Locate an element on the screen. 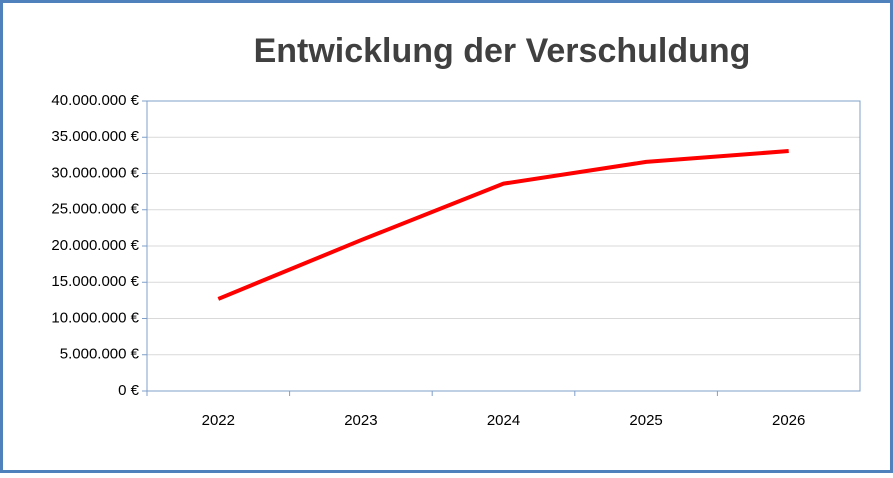 This screenshot has height=478, width=893. y-tick-label: 5.000.000 € is located at coordinates (100, 354).